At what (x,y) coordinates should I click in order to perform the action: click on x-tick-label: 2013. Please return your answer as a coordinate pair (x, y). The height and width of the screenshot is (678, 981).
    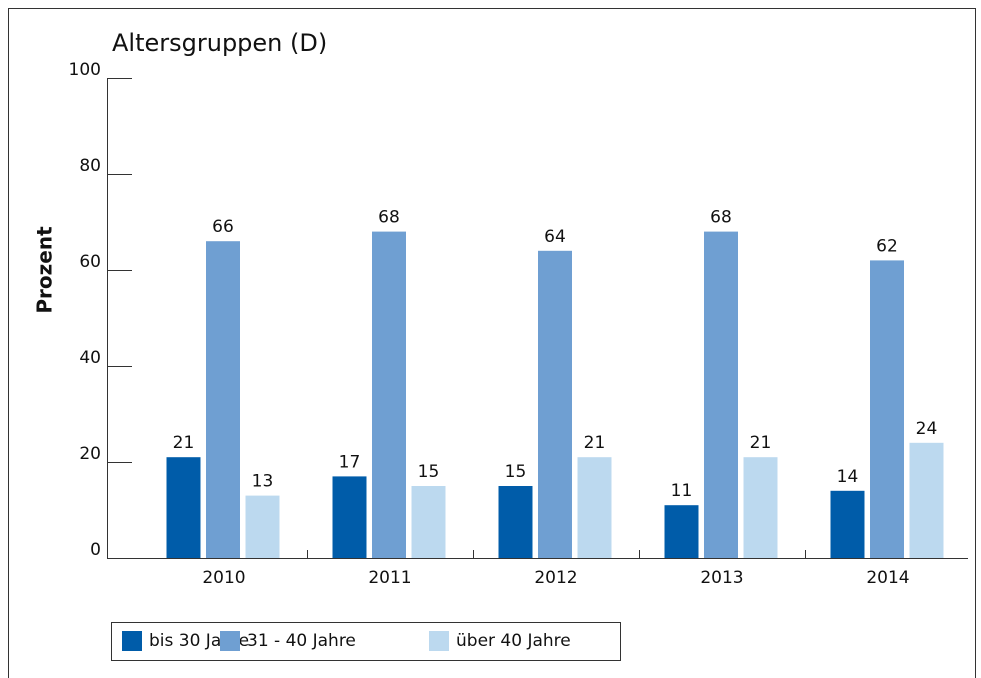
    Looking at the image, I should click on (721, 578).